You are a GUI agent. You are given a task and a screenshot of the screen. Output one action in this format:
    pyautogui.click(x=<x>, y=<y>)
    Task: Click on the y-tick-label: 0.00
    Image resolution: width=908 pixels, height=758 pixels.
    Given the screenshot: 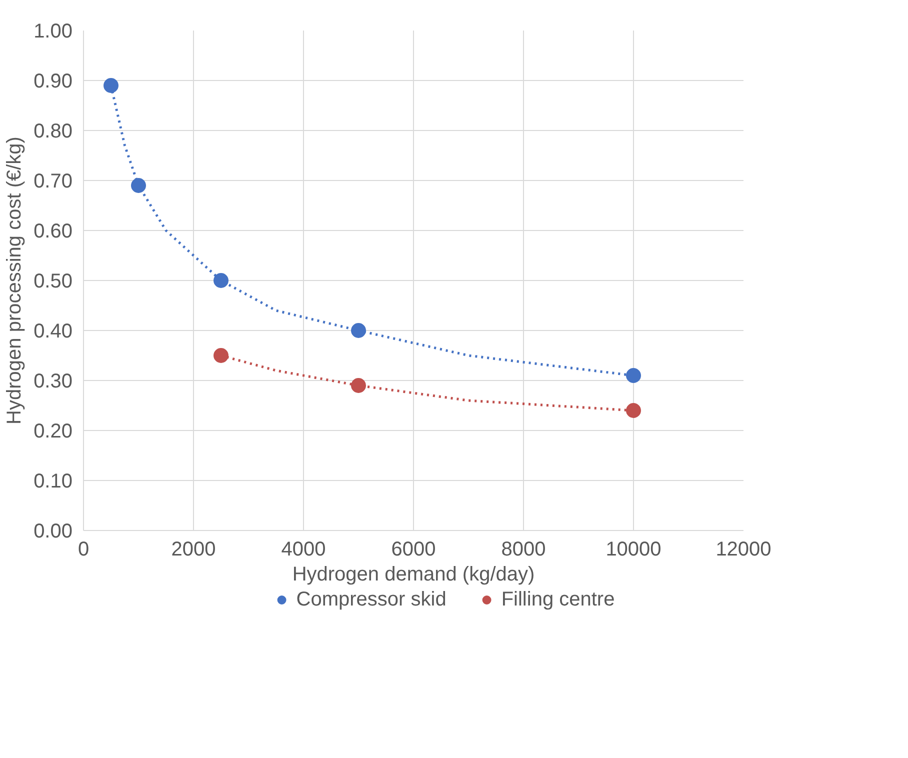 What is the action you would take?
    pyautogui.click(x=53, y=531)
    